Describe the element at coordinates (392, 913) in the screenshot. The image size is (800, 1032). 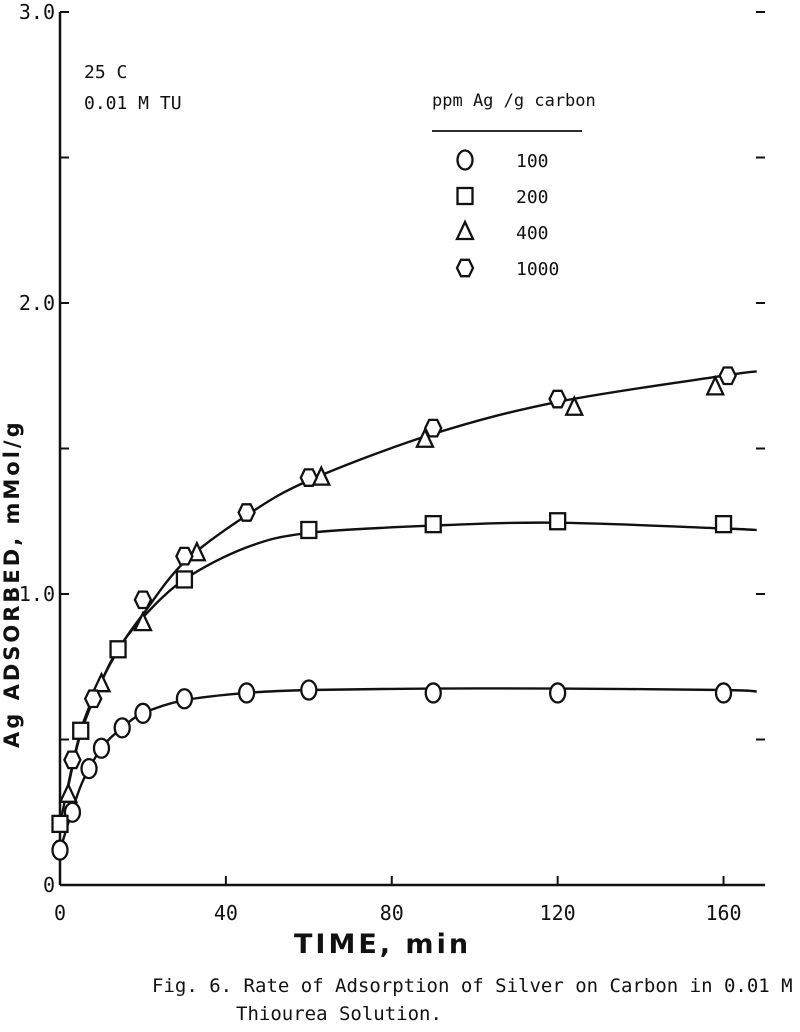
I see `x-tick-label: 80` at that location.